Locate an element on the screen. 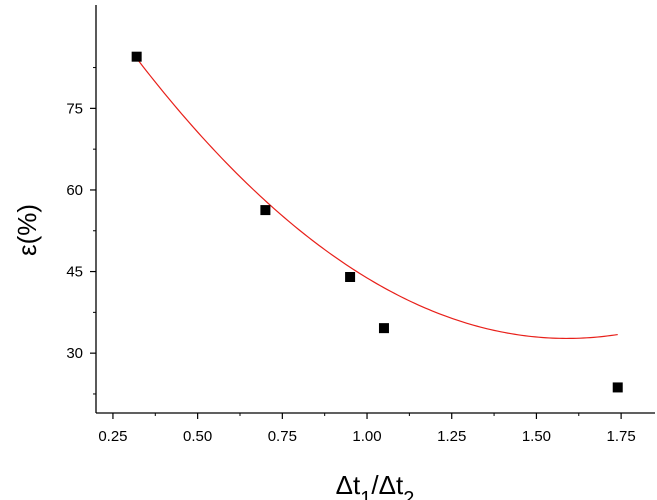 This screenshot has height=500, width=657. x-axis: 0.25 0.50 0.75 1.00 1.25 1.50 1.75 is located at coordinates (367, 429).